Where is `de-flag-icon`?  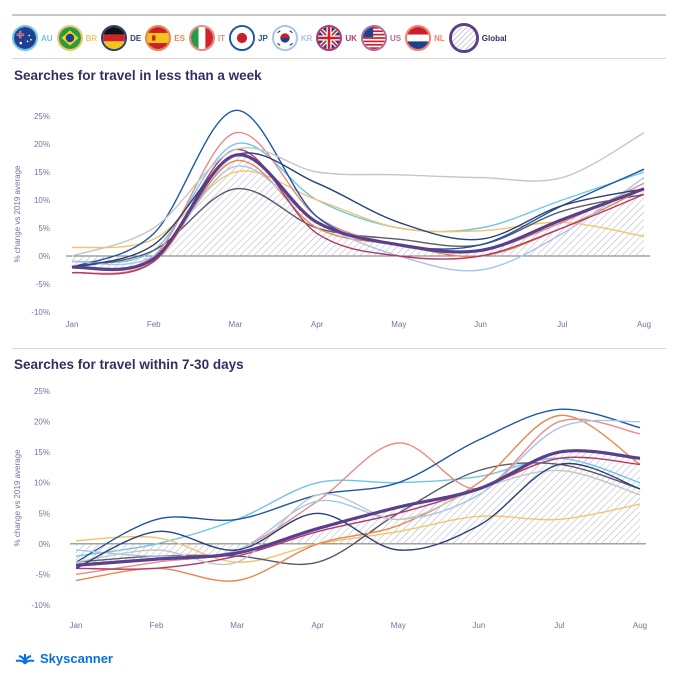 de-flag-icon is located at coordinates (114, 38).